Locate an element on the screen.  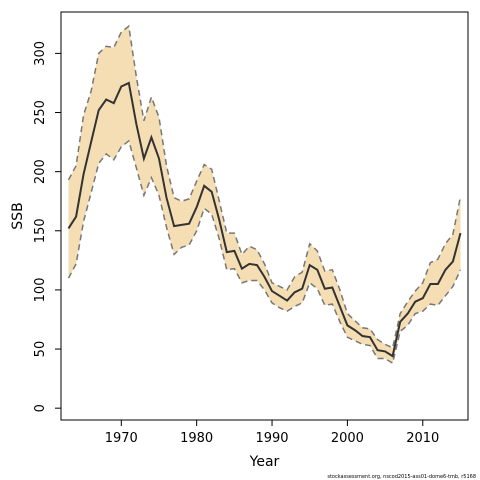
y-axis: 0 50 100 150 200 250 300 is located at coordinates (47, 226).